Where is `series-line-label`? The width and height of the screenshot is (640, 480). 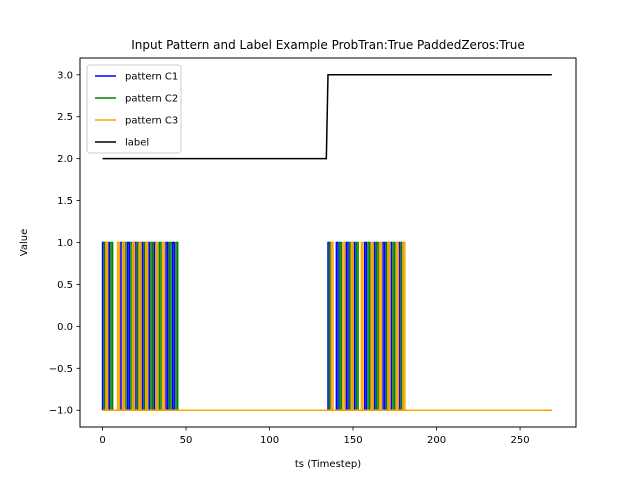 series-line-label is located at coordinates (327, 117).